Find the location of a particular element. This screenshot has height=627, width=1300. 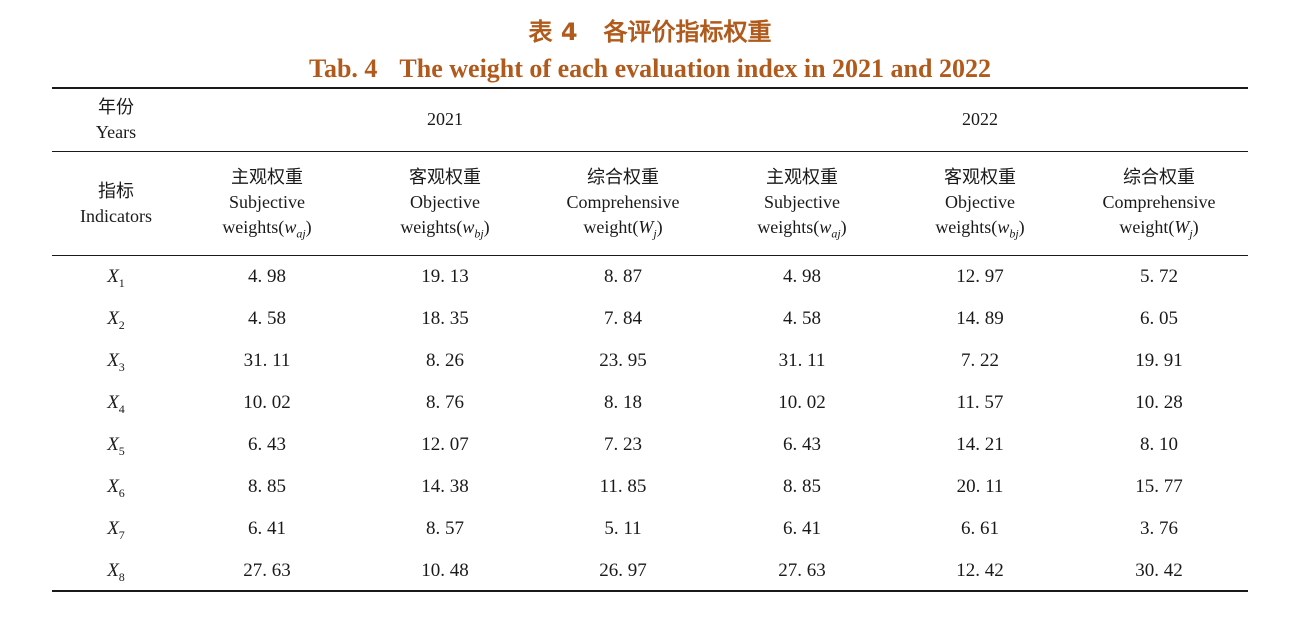

table-label-cn: 表 4 is located at coordinates (553, 32).